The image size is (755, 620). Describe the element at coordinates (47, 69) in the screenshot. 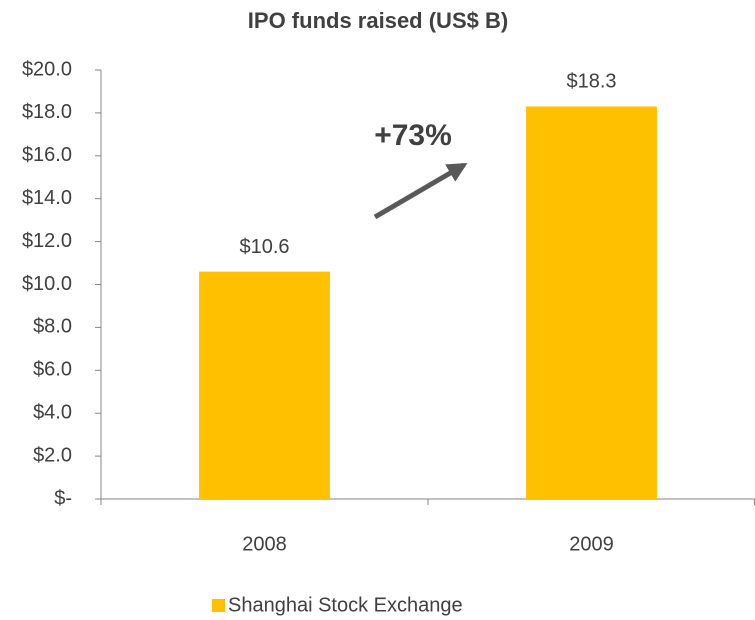

I see `y-tick-label: $20.0` at that location.